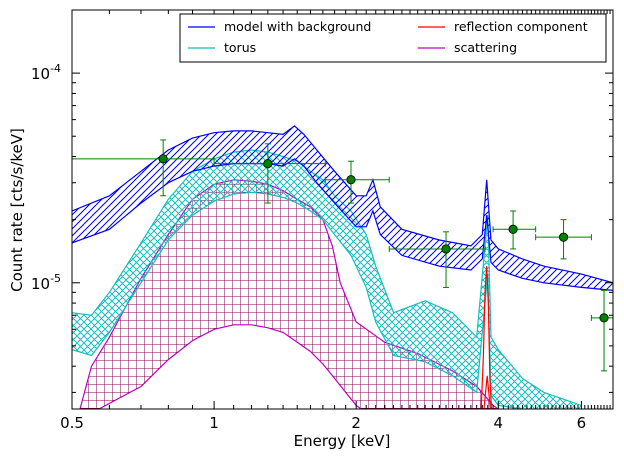  What do you see at coordinates (499, 423) in the screenshot?
I see `x-tick-label: 4` at bounding box center [499, 423].